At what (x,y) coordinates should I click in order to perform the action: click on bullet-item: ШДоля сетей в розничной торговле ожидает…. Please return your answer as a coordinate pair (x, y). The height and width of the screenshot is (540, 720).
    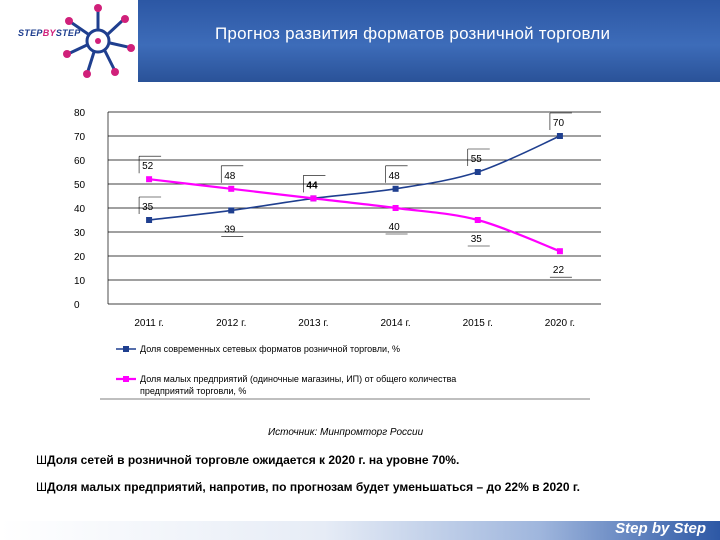
    Looking at the image, I should click on (356, 460).